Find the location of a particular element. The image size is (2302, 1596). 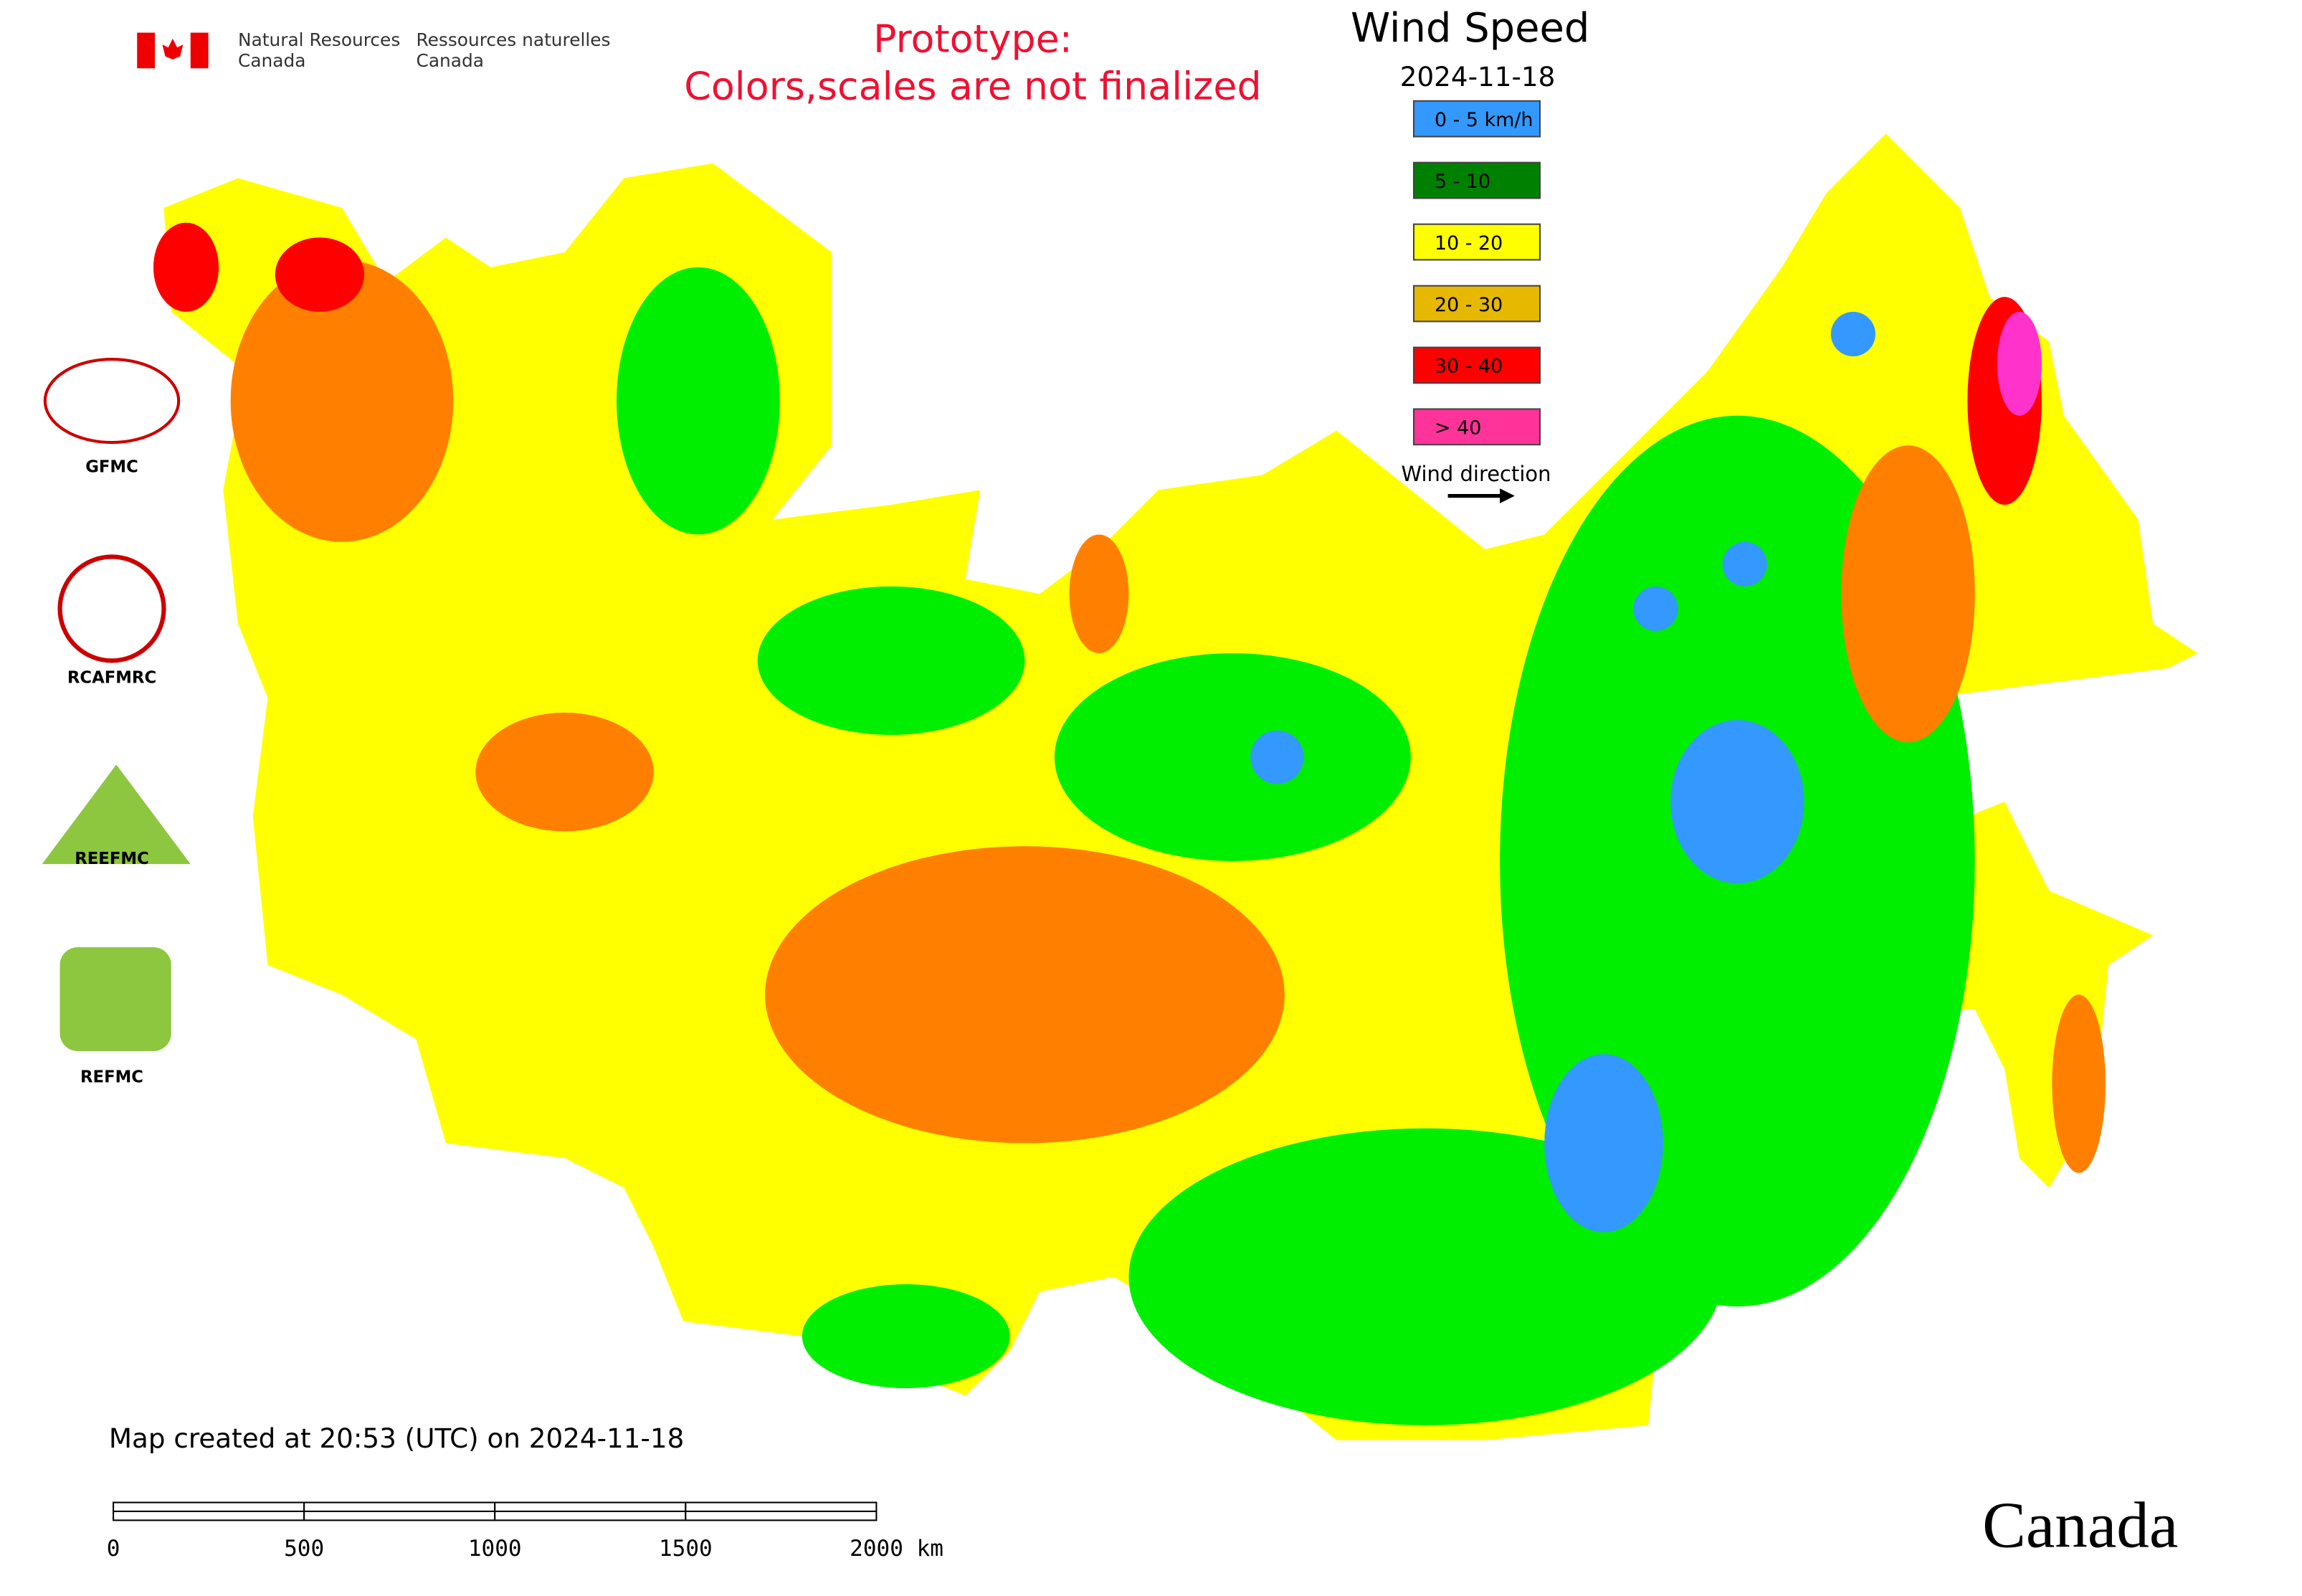

wordmark: Canada is located at coordinates (2080, 1525).